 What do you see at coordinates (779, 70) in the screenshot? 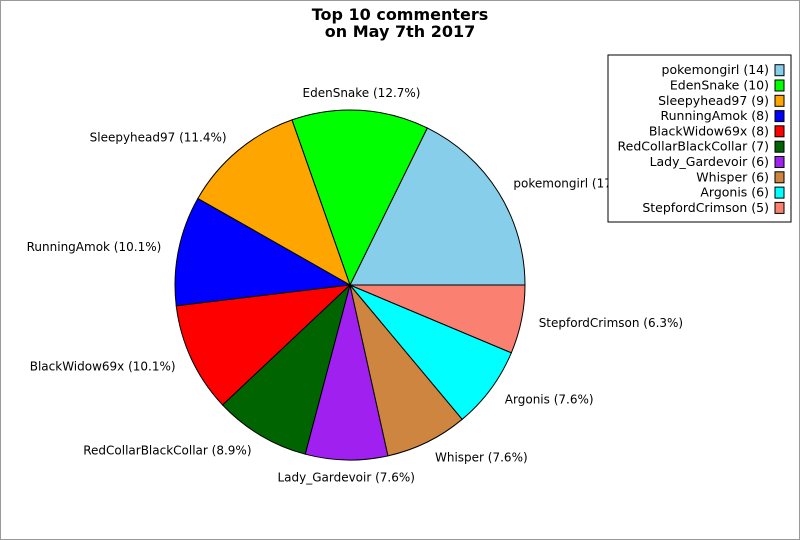
I see `legend-swatch-pokemongirl` at bounding box center [779, 70].